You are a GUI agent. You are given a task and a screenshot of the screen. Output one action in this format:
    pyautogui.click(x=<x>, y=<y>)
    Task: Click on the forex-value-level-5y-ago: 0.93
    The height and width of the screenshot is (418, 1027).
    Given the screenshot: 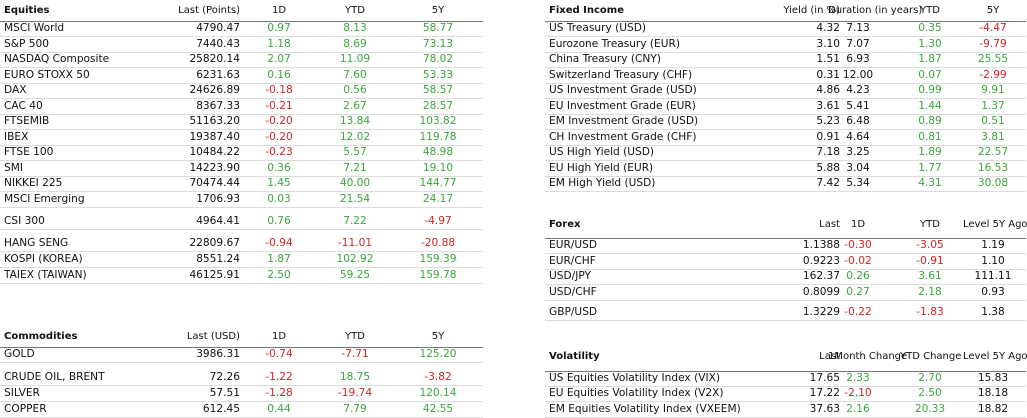 What is the action you would take?
    pyautogui.click(x=993, y=292)
    